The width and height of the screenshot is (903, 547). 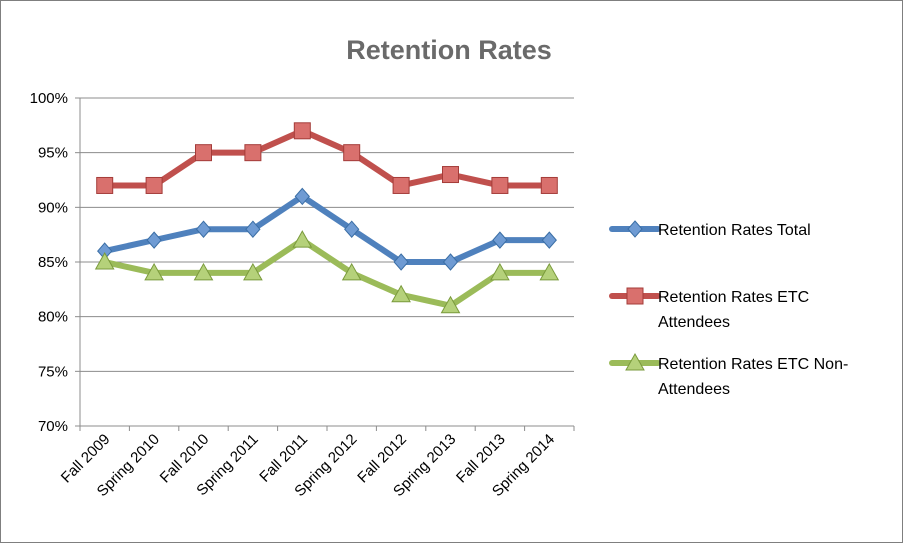 I want to click on y-tick-label: 85%, so click(x=53, y=262).